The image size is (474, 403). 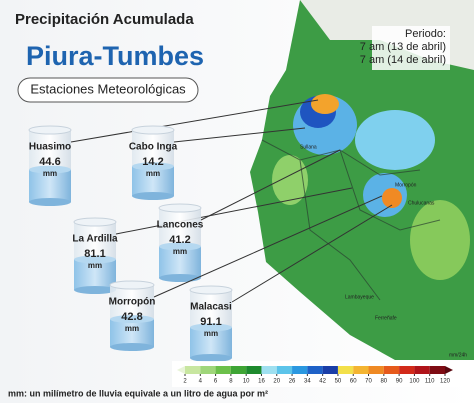 I want to click on legend-tick-label: 42, so click(x=322, y=382).